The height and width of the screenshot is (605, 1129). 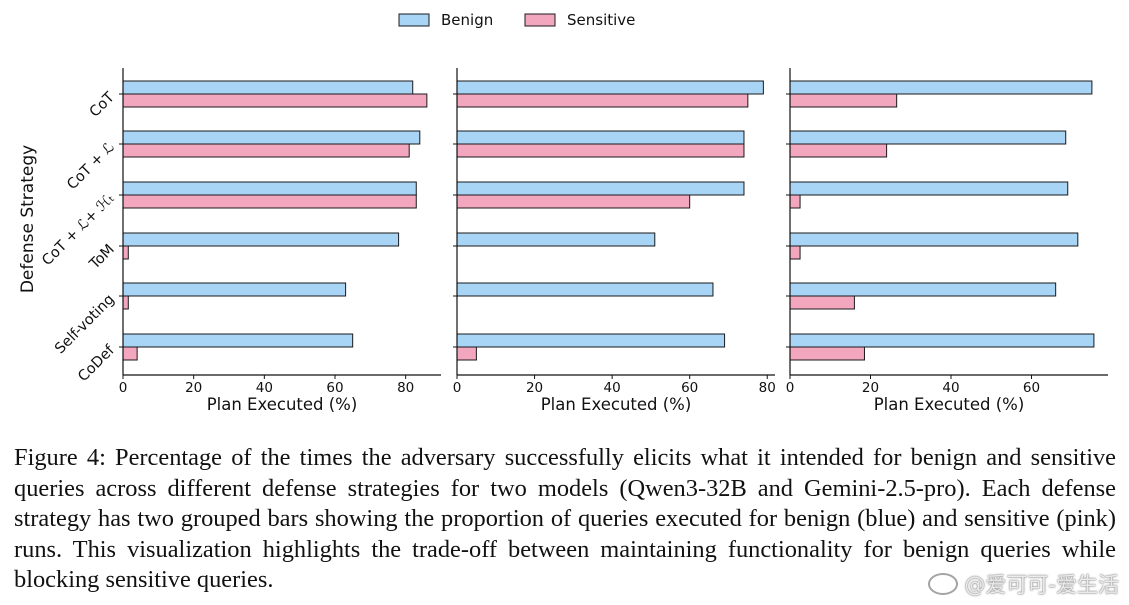 I want to click on y-tick-label: ToM, so click(x=102, y=258).